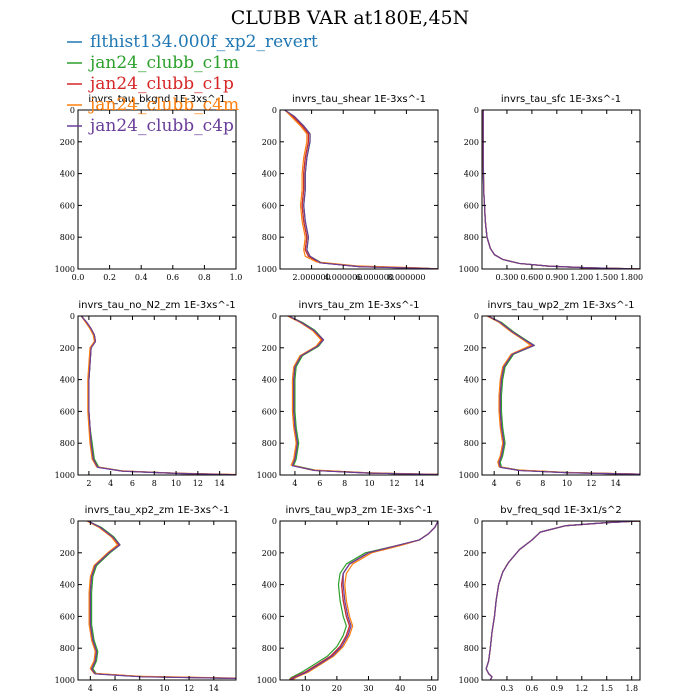 The image size is (700, 700). Describe the element at coordinates (631, 277) in the screenshot. I see `x-tick-label: 1.800` at that location.